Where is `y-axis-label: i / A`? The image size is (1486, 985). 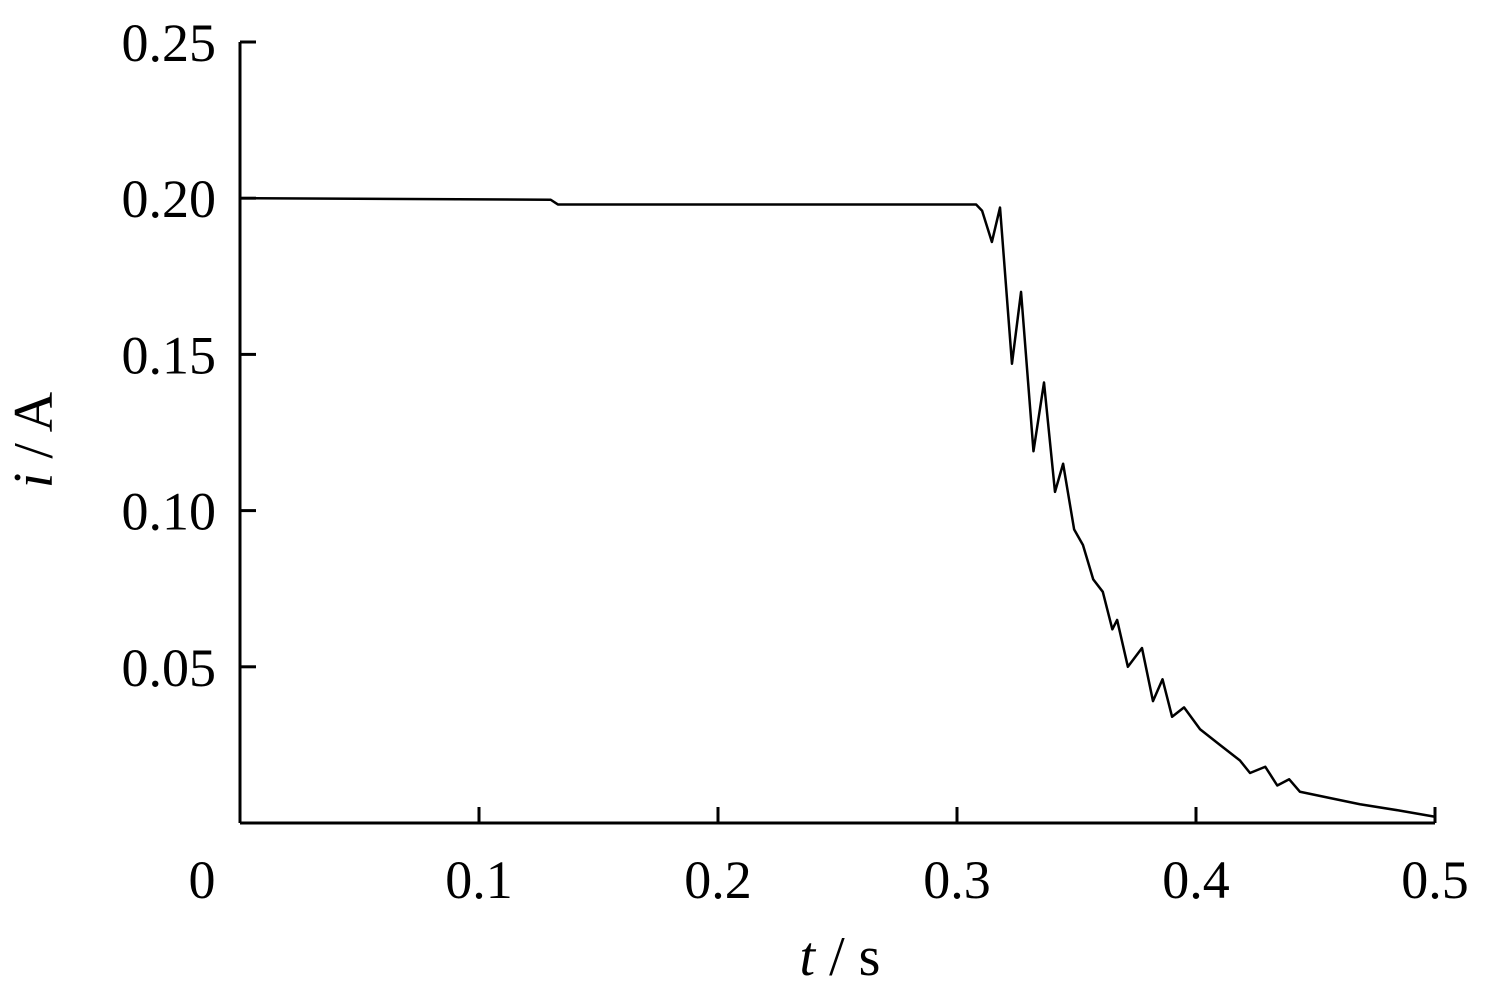
y-axis-label: i / A is located at coordinates (34, 439).